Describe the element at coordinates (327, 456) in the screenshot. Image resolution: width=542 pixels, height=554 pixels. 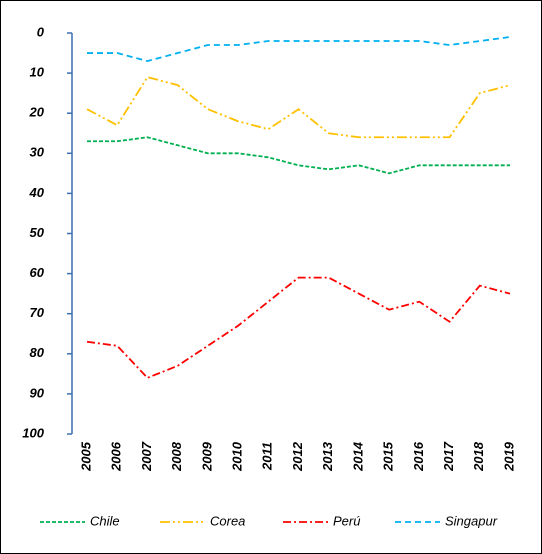
I see `x-tick-label: 2013` at that location.